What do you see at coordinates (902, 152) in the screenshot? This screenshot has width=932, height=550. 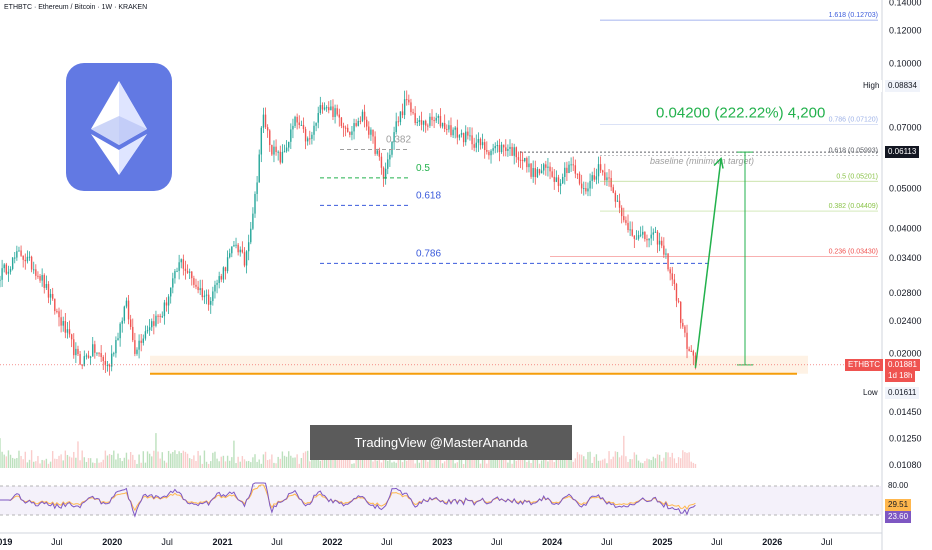 I see `baseline-value-tag: 0.06113` at bounding box center [902, 152].